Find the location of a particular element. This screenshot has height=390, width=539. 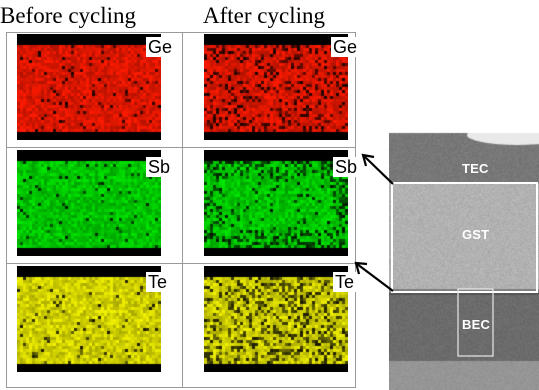

te-map-after-canvas is located at coordinates (276, 319).